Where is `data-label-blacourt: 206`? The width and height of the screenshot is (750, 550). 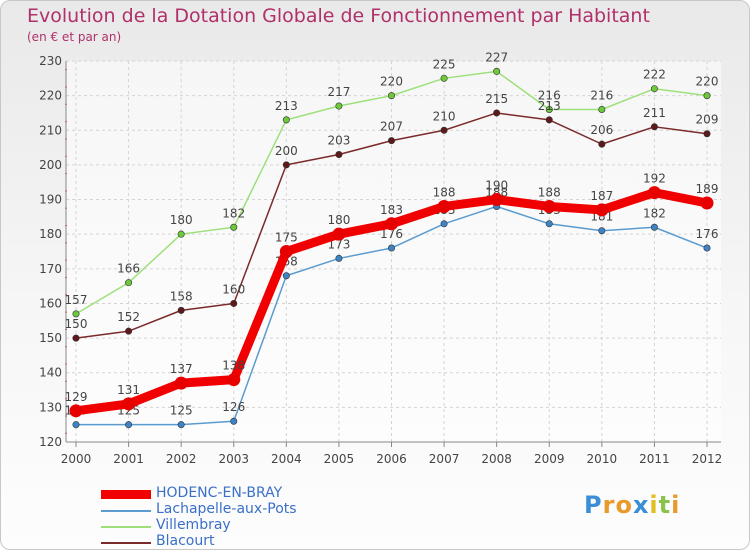 data-label-blacourt: 206 is located at coordinates (601, 130).